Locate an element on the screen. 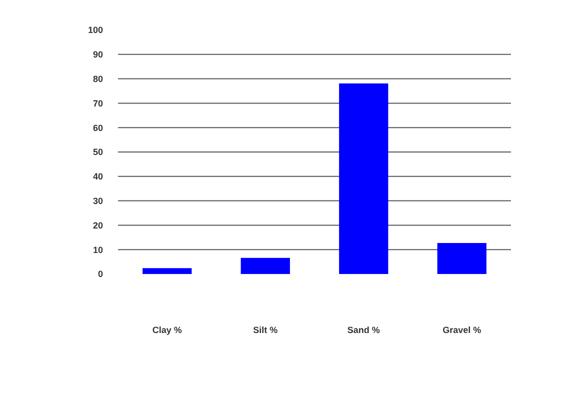 The height and width of the screenshot is (417, 561). y-tick-label: 100 is located at coordinates (95, 30).